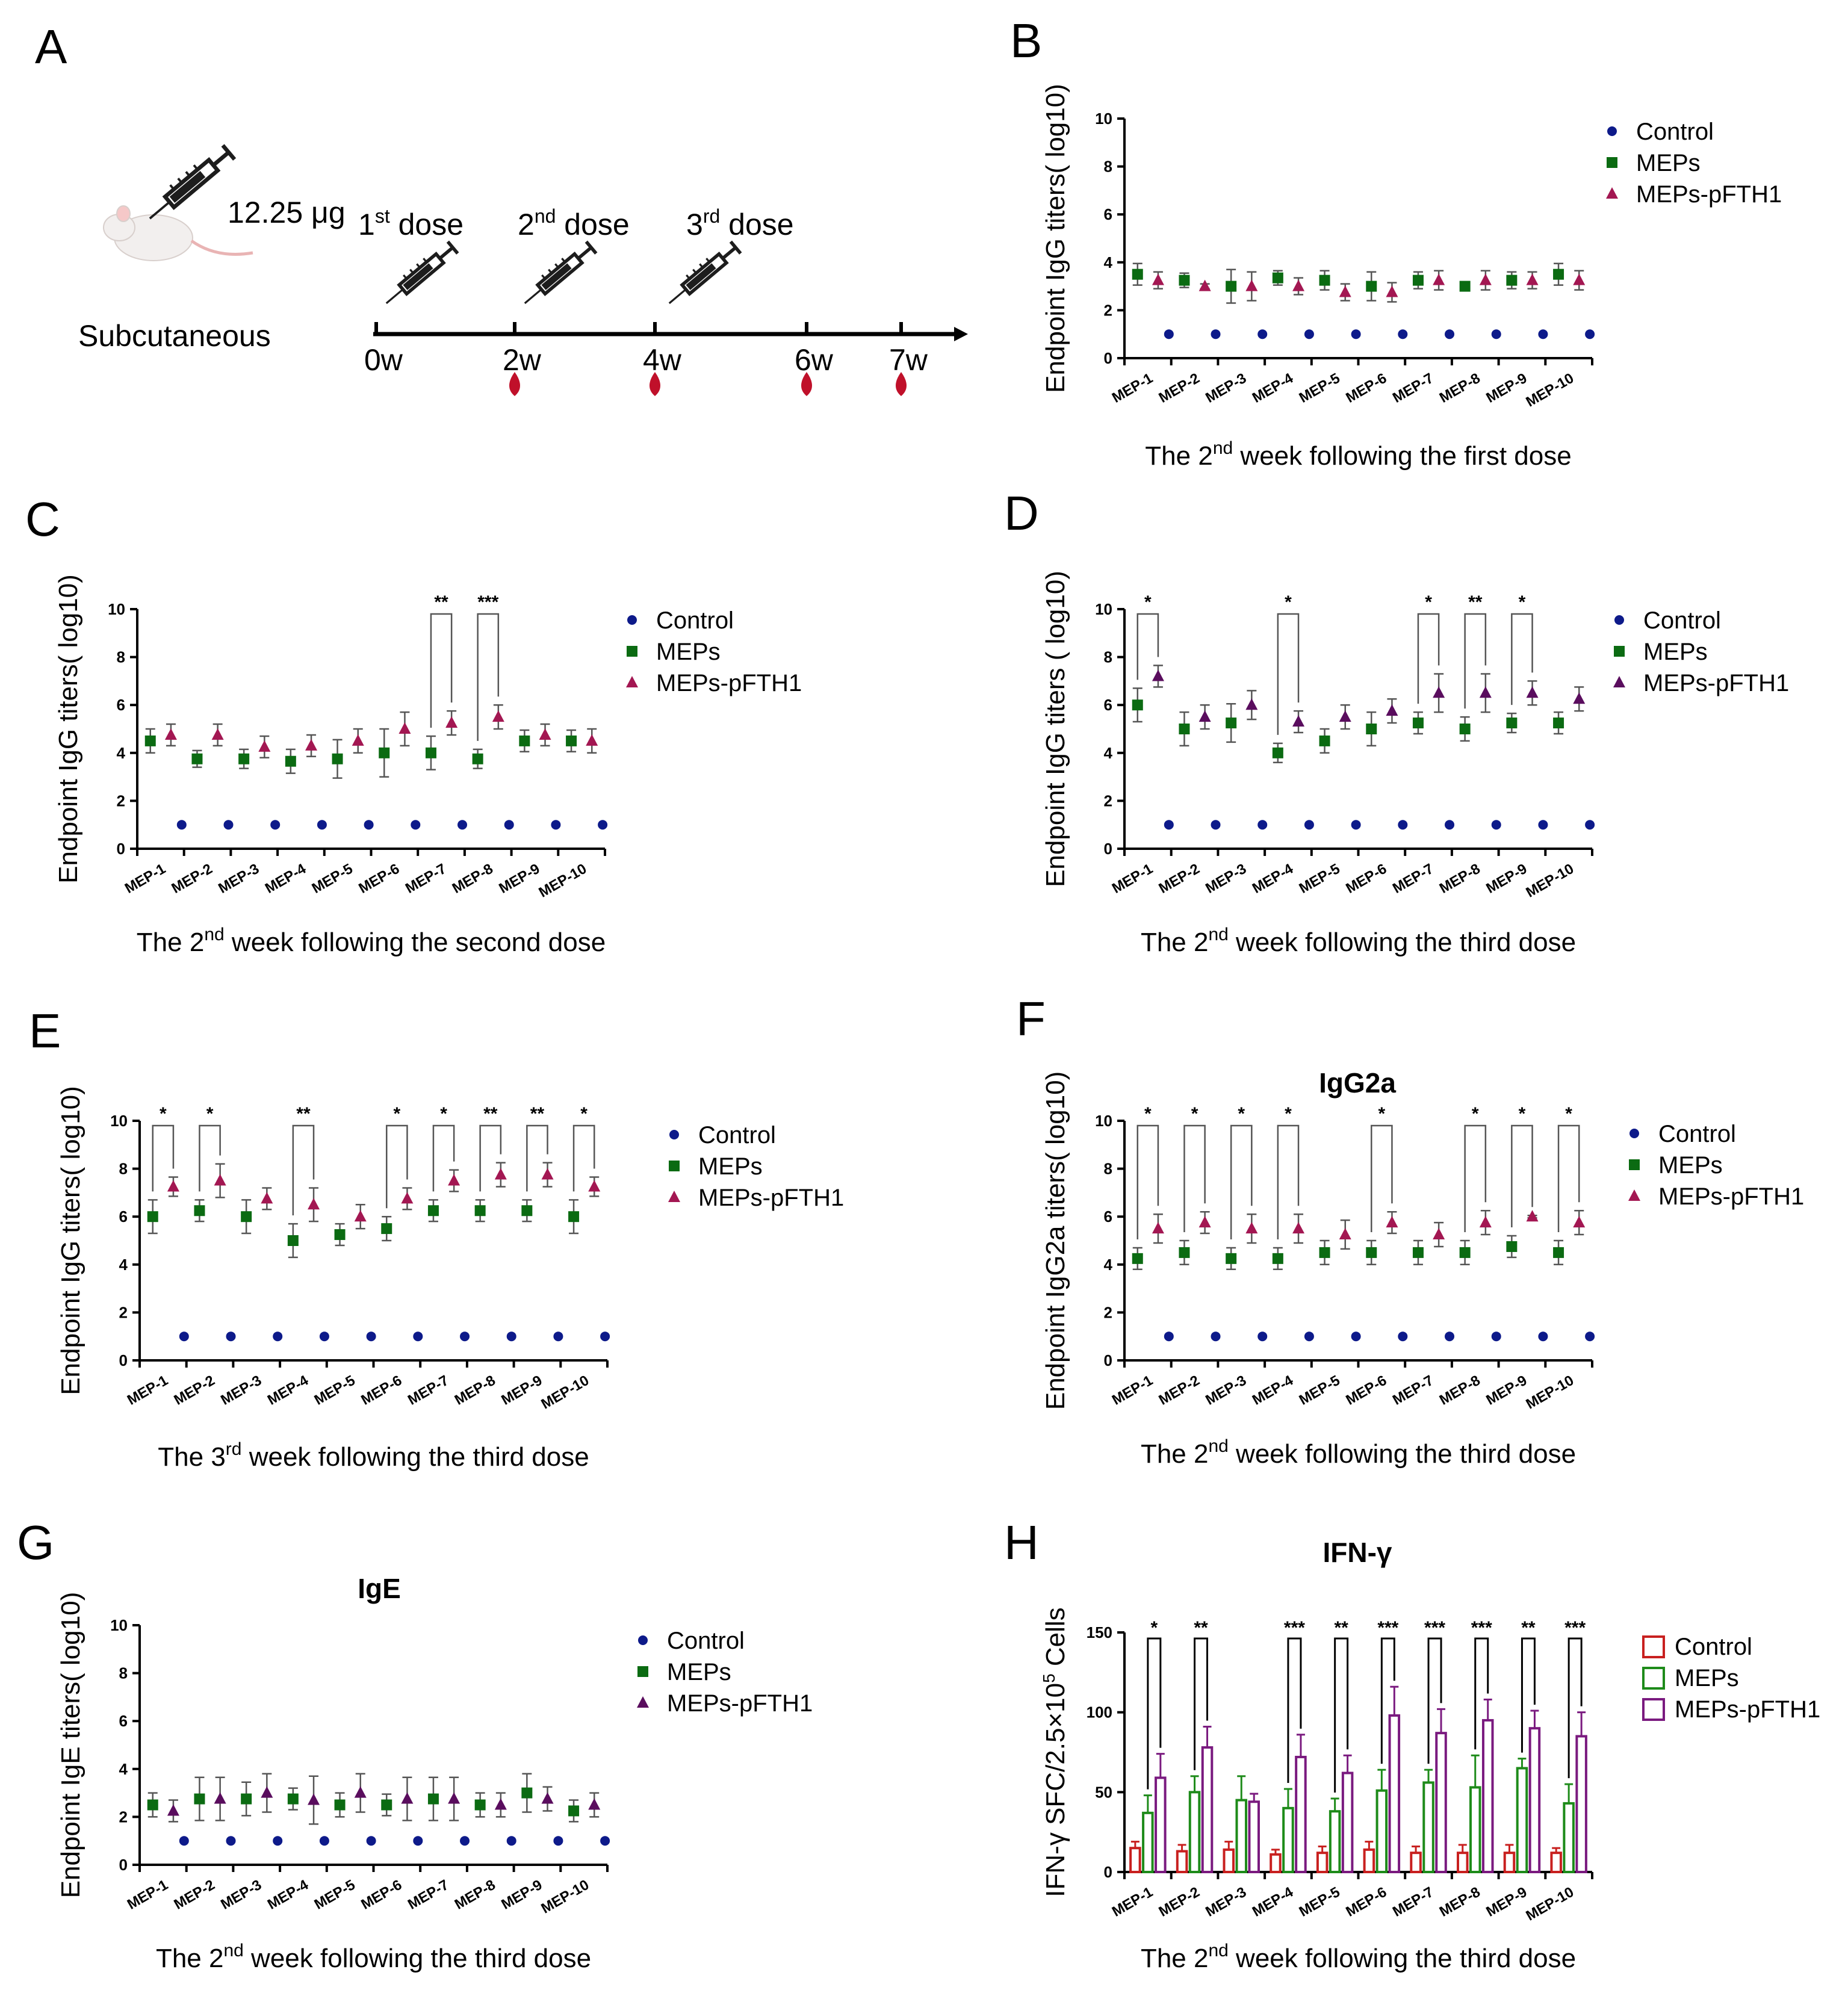 The width and height of the screenshot is (1848, 1993). What do you see at coordinates (123, 1865) in the screenshot?
I see `y-tick-label: 0` at bounding box center [123, 1865].